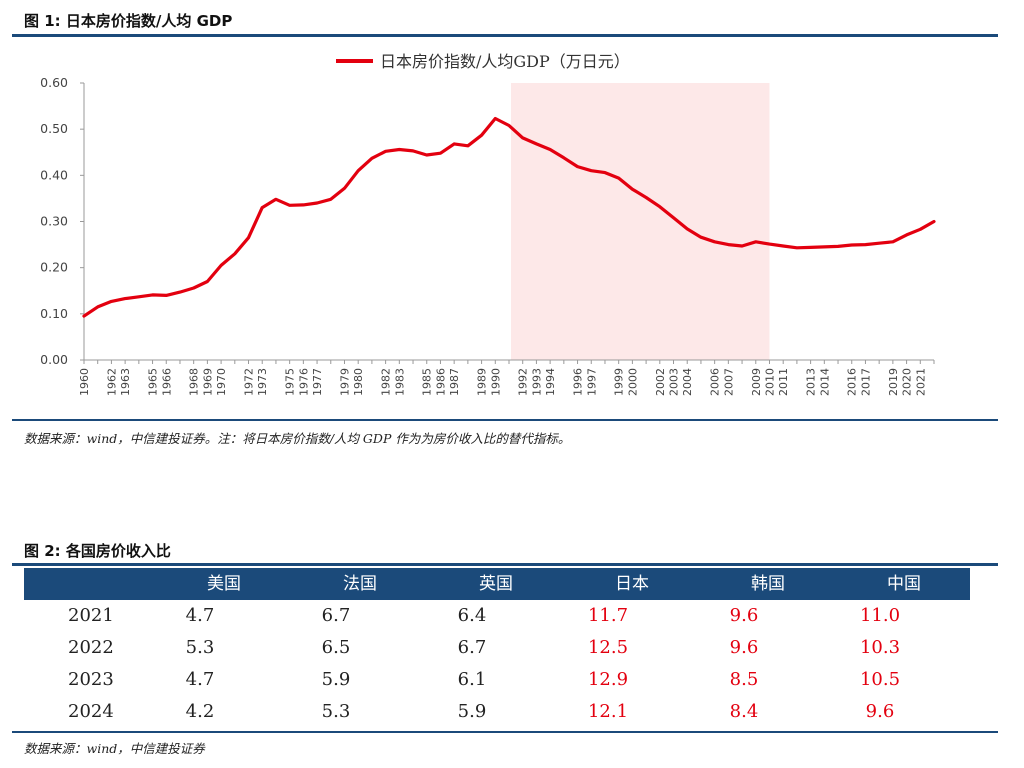 Image resolution: width=1024 pixels, height=768 pixels. Describe the element at coordinates (482, 382) in the screenshot. I see `x-tick-label: 1989` at that location.